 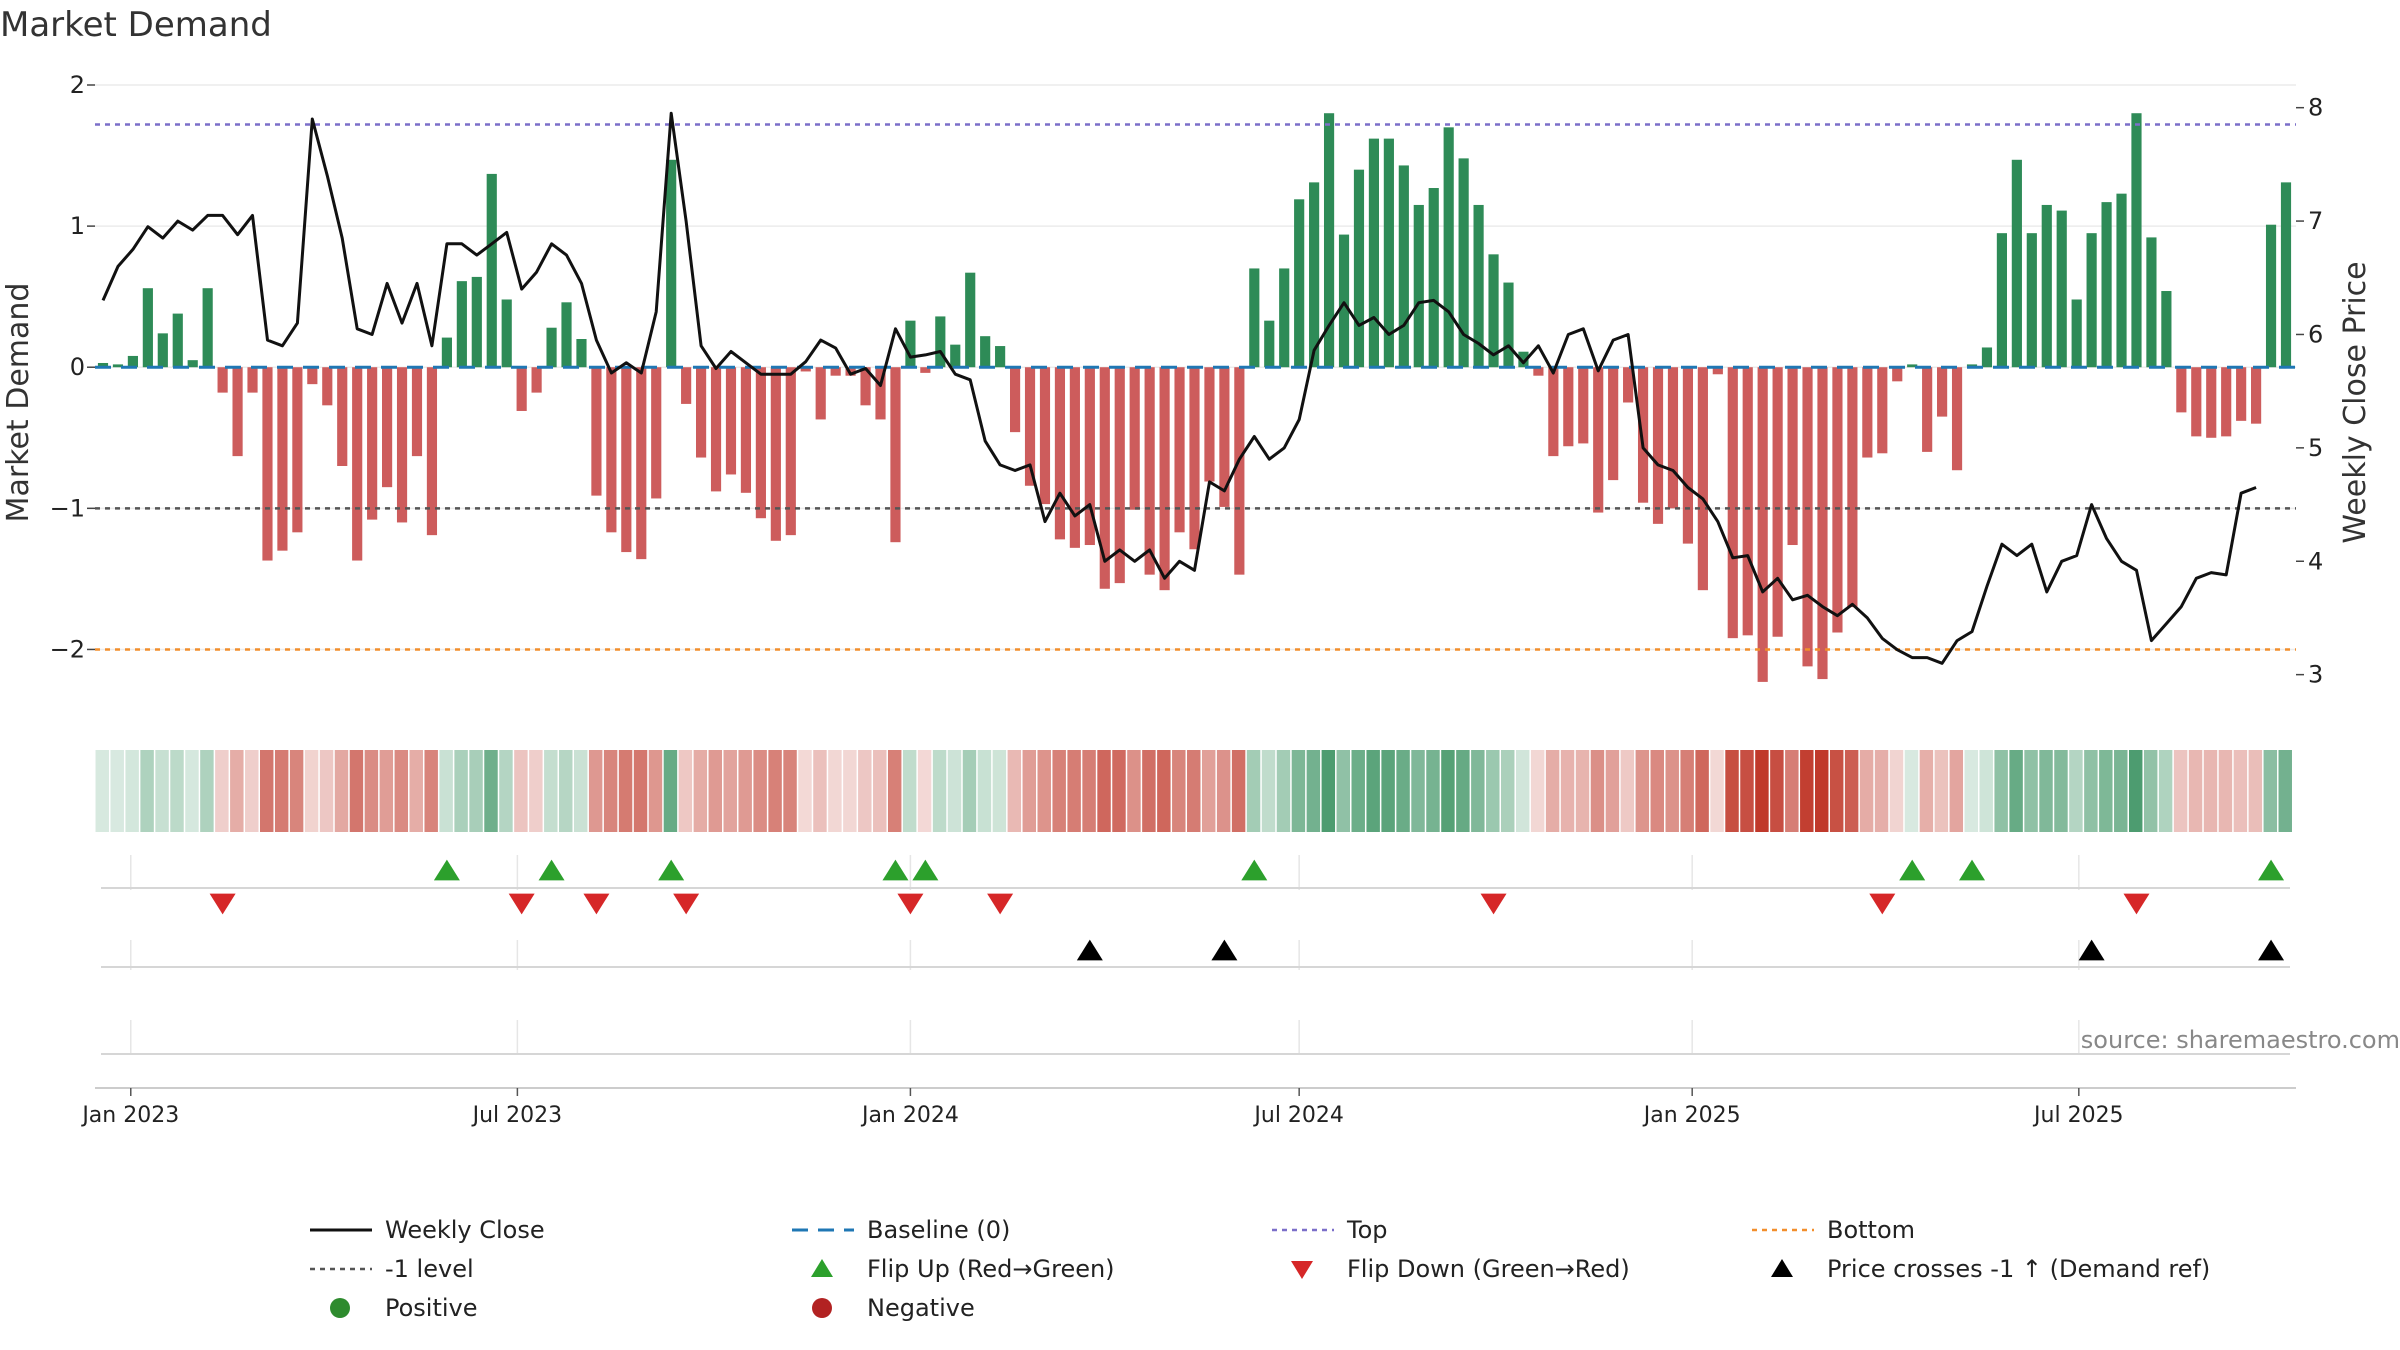 What do you see at coordinates (2315, 448) in the screenshot?
I see `right-tick-label: 5` at bounding box center [2315, 448].